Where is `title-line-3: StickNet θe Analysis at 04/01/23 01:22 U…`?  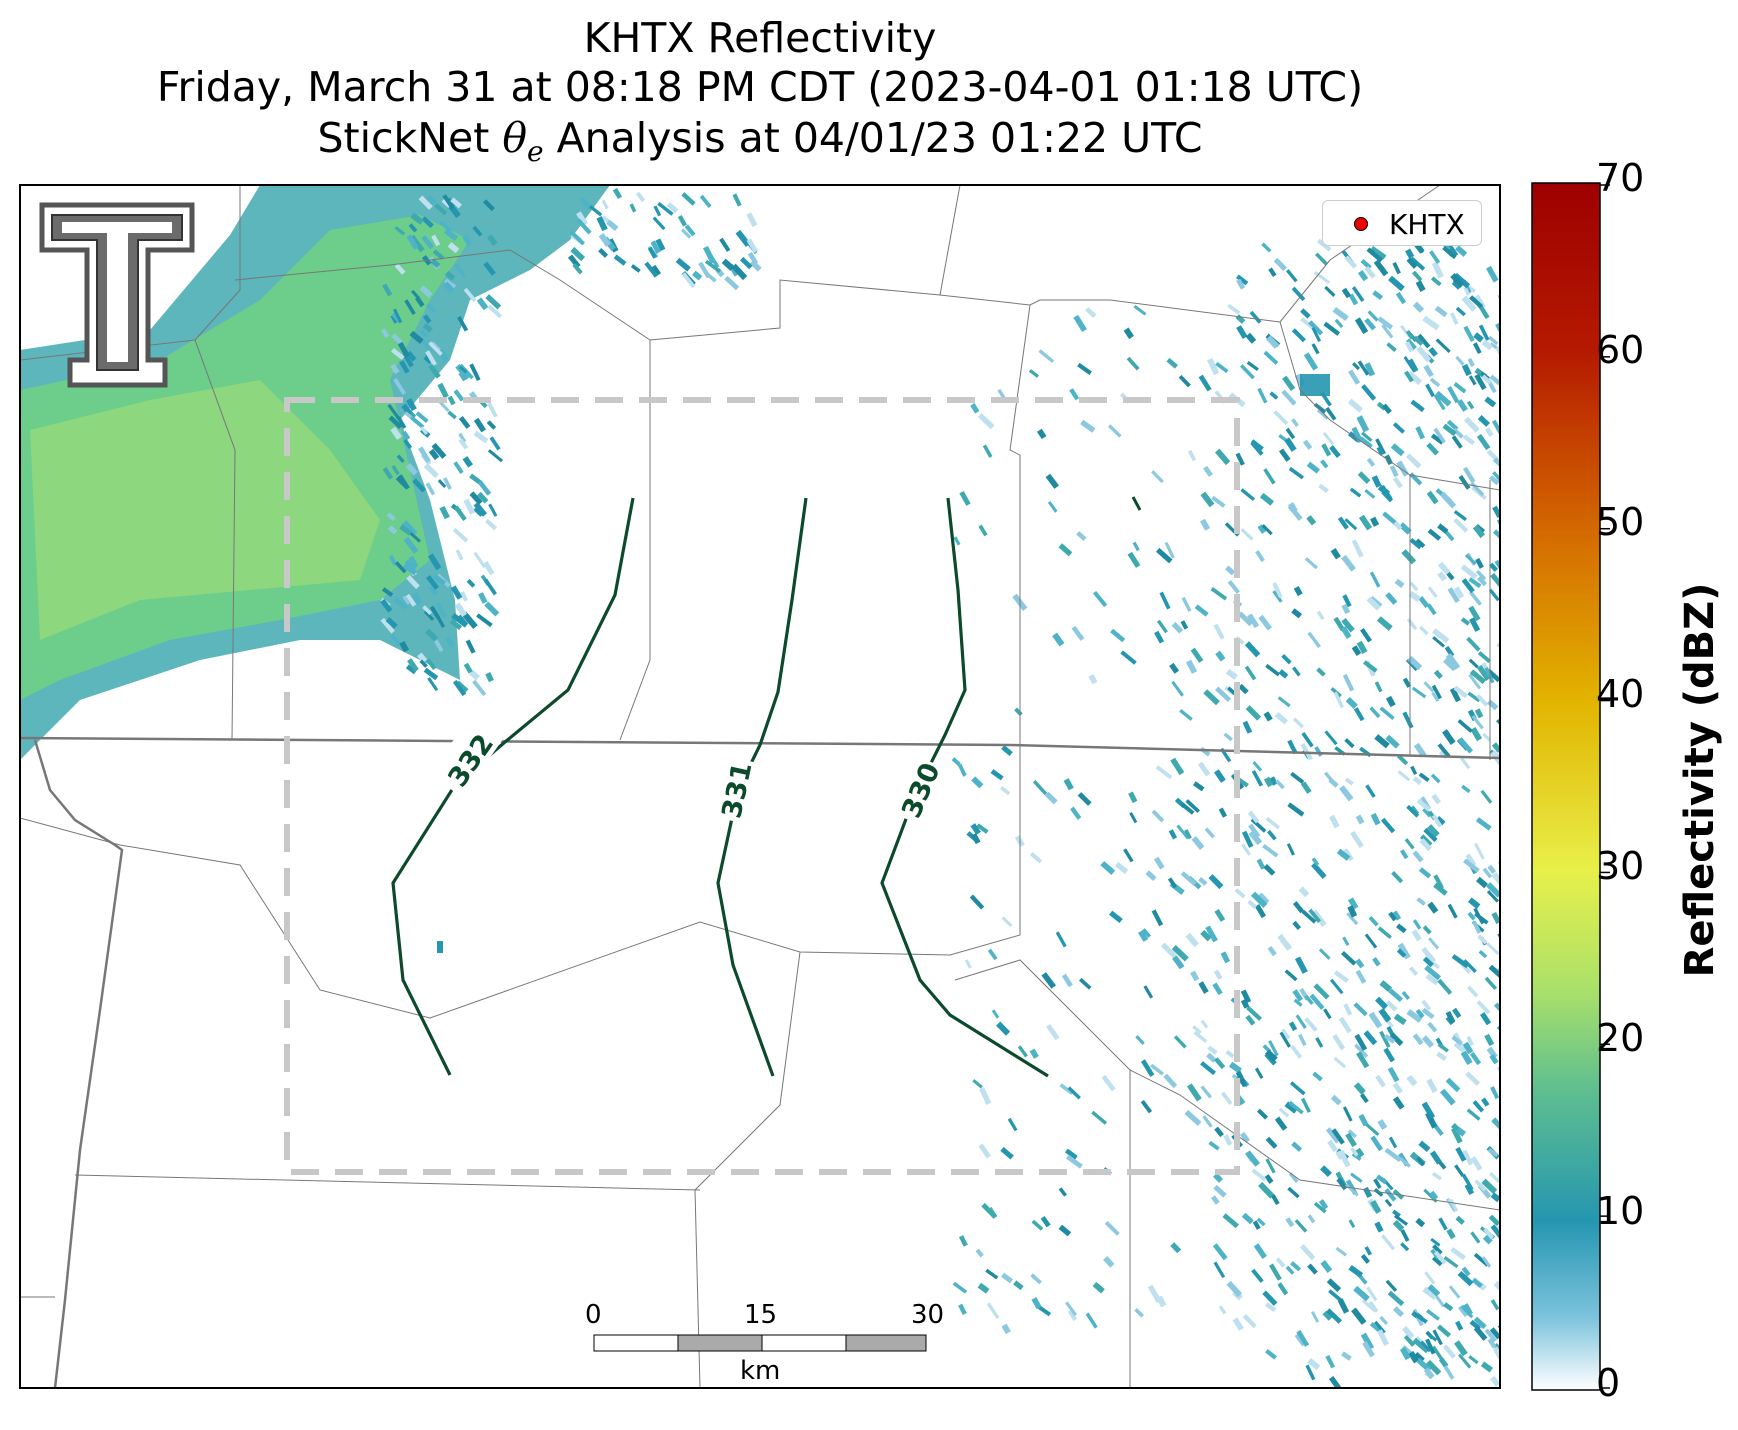 title-line-3: StickNet θe Analysis at 04/01/23 01:22 U… is located at coordinates (760, 145).